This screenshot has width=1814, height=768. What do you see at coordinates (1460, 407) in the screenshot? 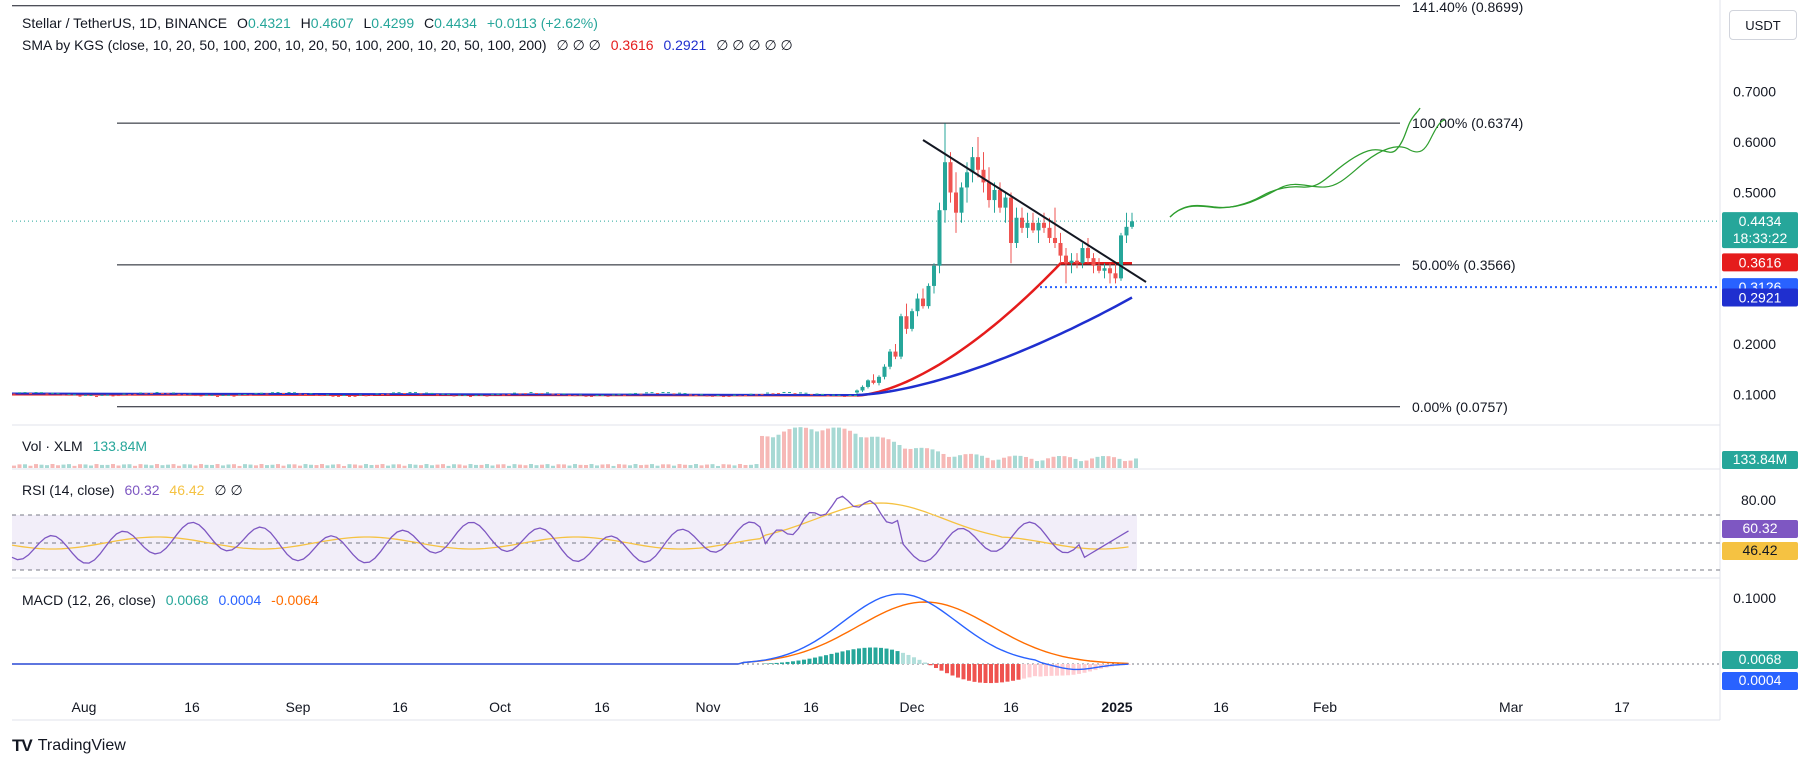
I see `fib-level-label: 0.00% (0.0757)` at bounding box center [1460, 407].